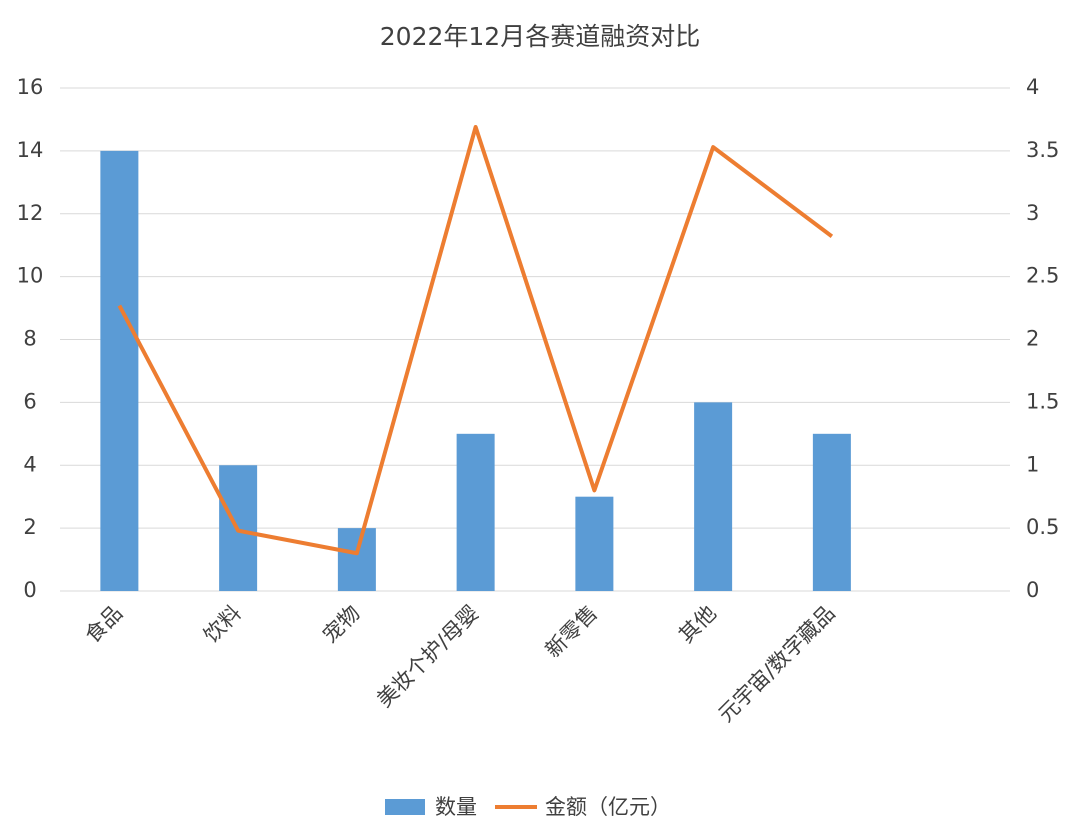  I want to click on y-tick-label: 6, so click(29, 401).